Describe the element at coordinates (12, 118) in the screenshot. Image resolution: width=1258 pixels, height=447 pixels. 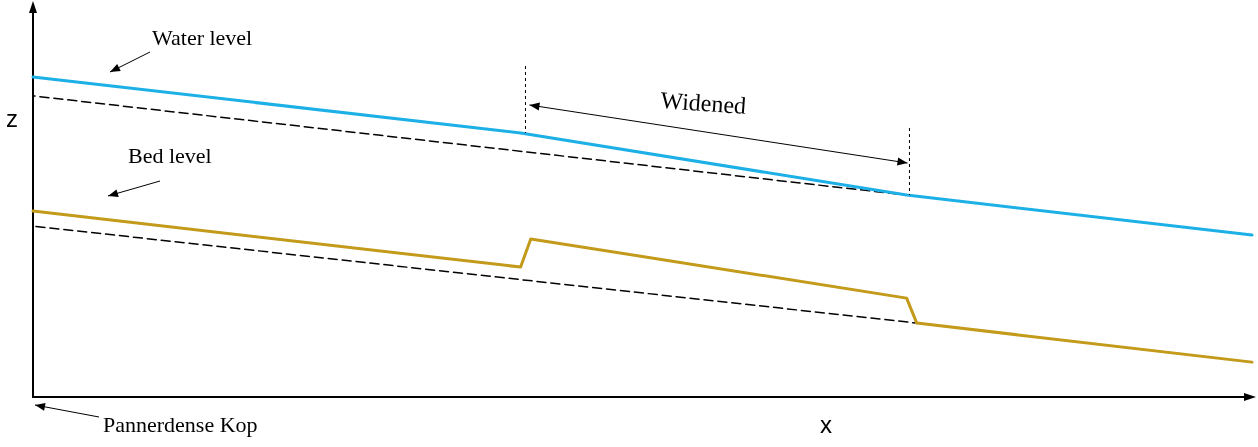
I see `y-axis-title: z` at that location.